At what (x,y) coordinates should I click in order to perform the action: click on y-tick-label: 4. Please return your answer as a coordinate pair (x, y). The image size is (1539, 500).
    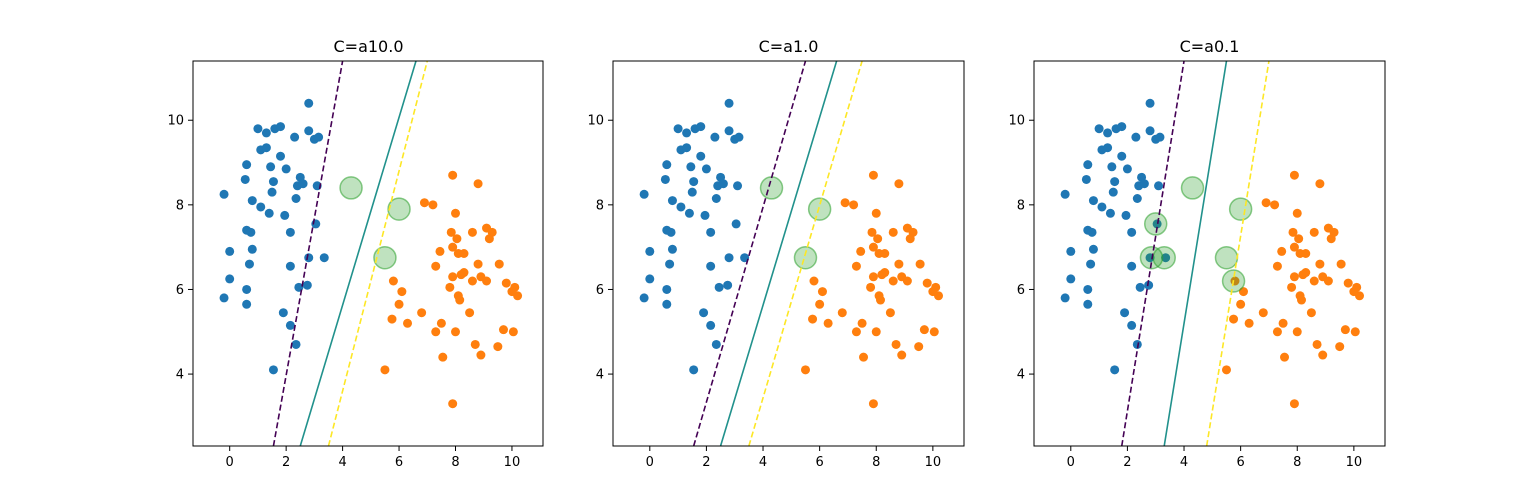
    Looking at the image, I should click on (180, 375).